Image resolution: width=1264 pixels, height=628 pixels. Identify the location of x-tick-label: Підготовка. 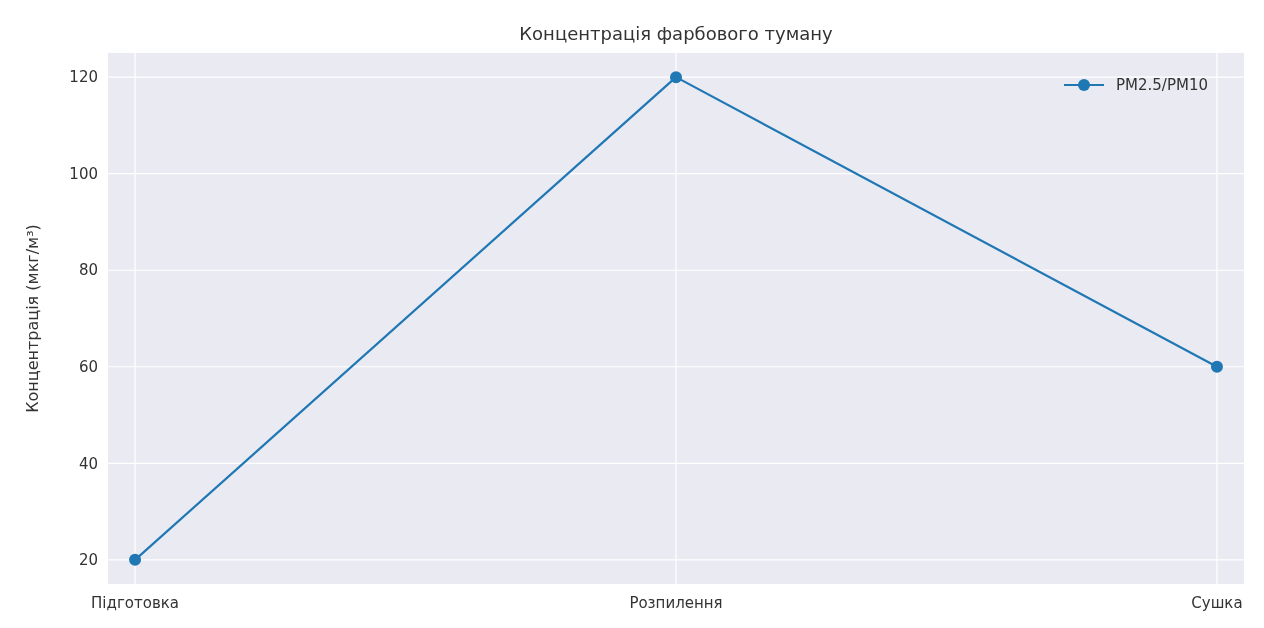
(135, 603).